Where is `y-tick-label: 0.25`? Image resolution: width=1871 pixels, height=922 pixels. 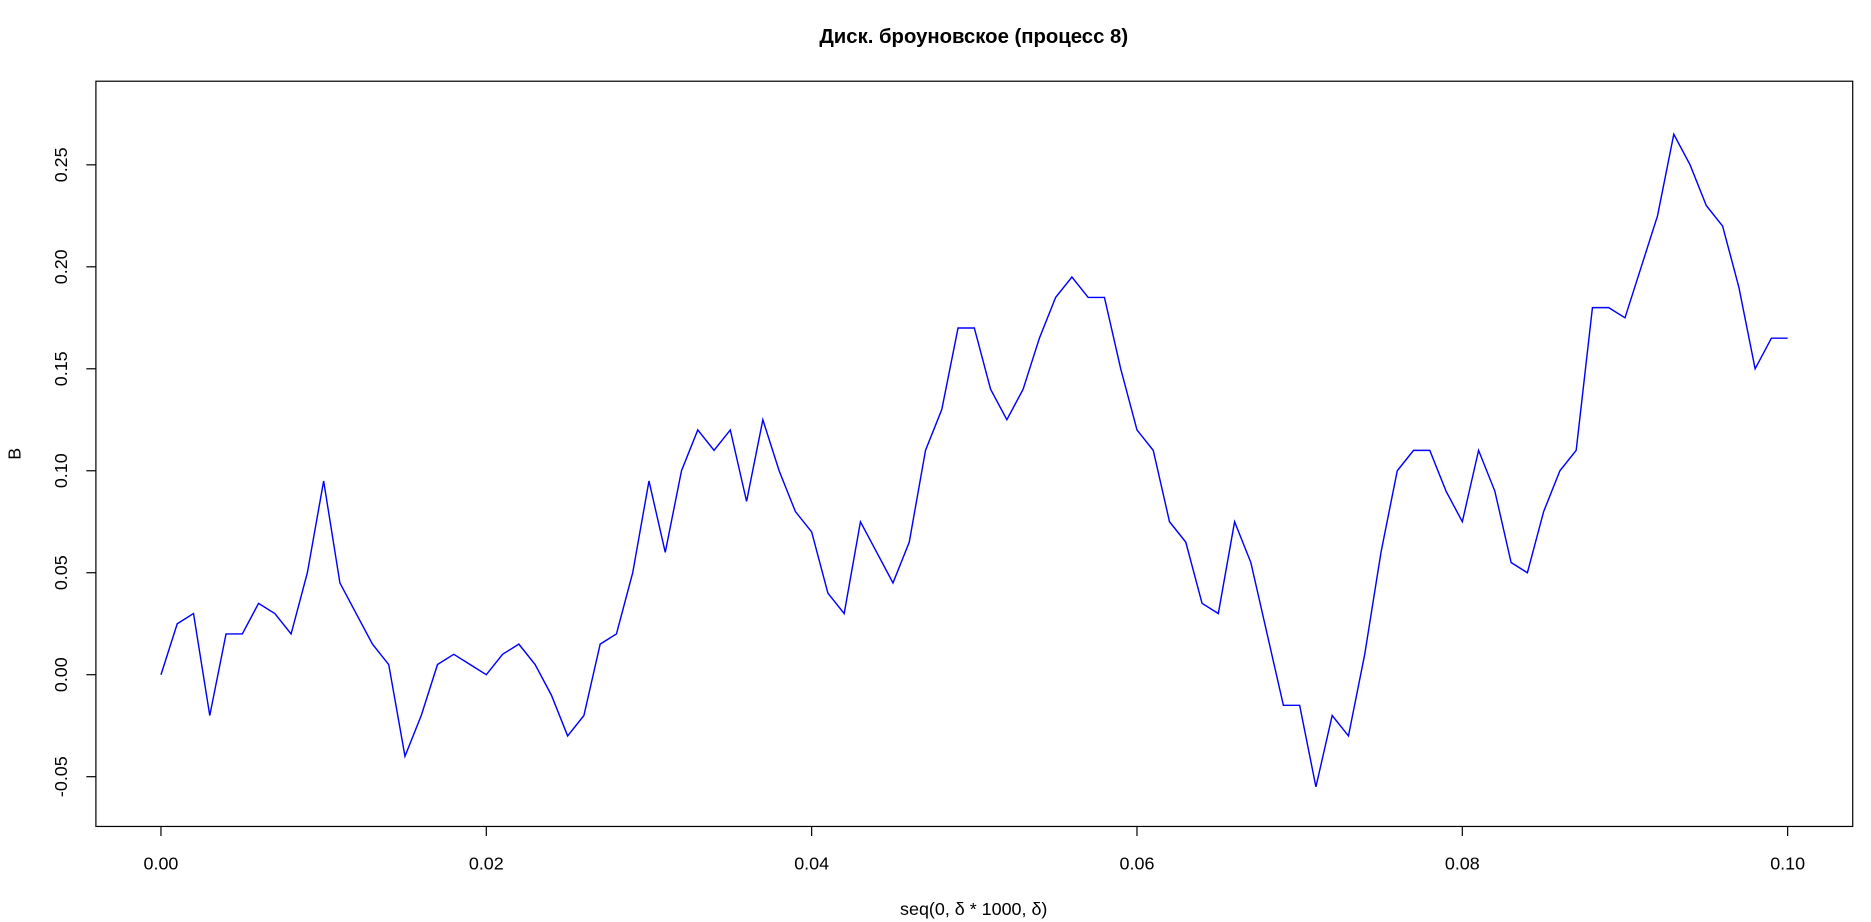
y-tick-label: 0.25 is located at coordinates (61, 164).